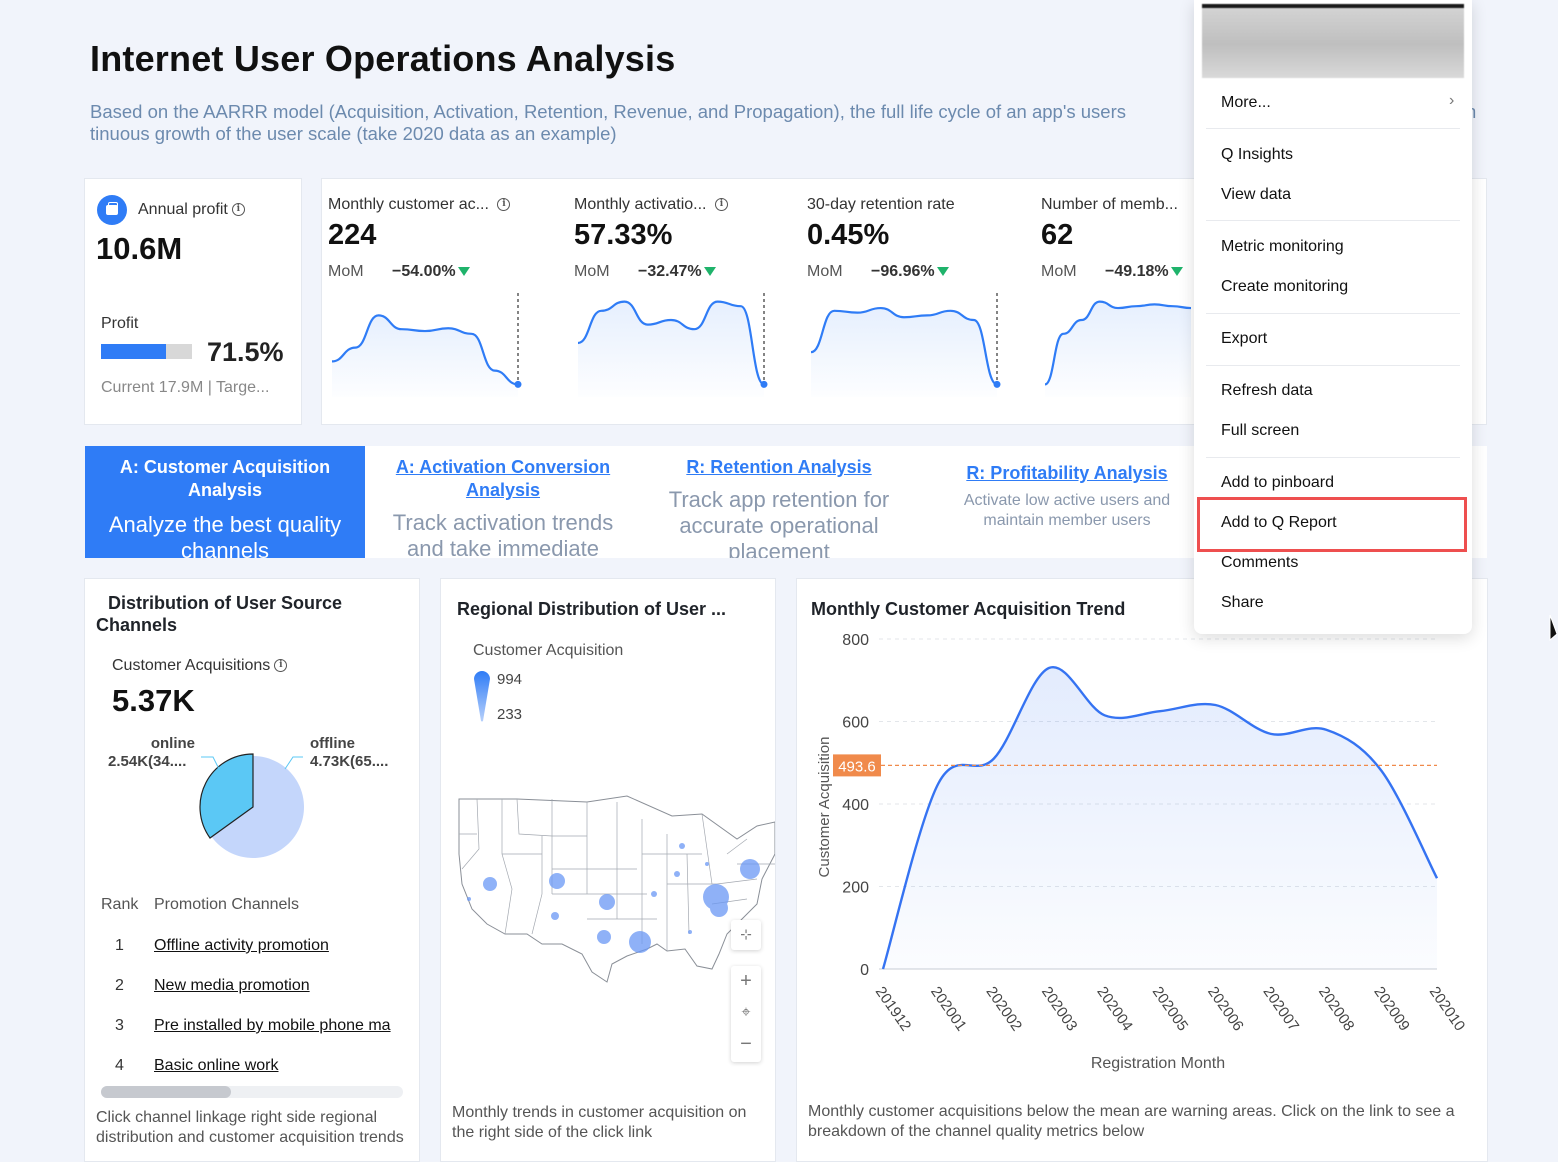 The width and height of the screenshot is (1558, 1162). Describe the element at coordinates (200, 666) in the screenshot. I see `customer-acquisitions-label: Customer Acquisitions i` at that location.